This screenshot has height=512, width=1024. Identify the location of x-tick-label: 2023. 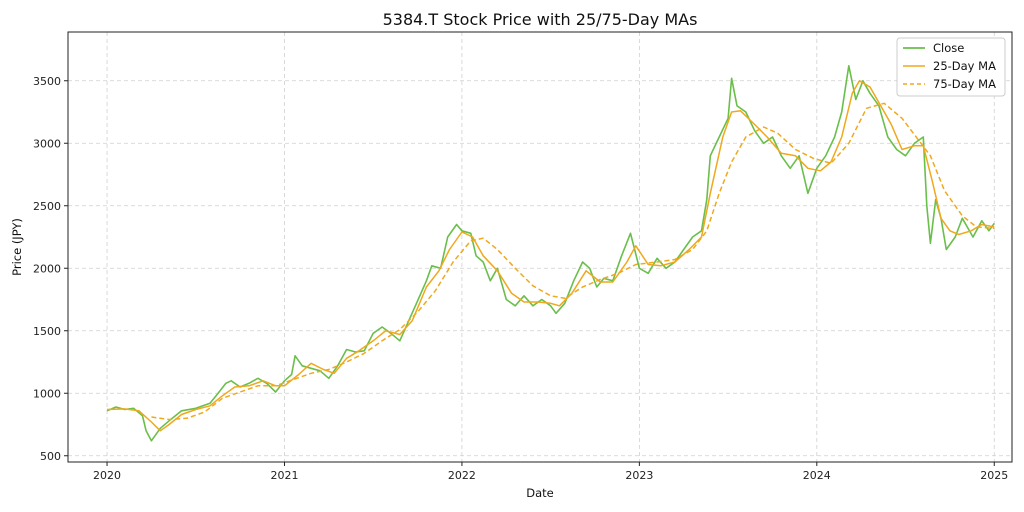
(639, 475).